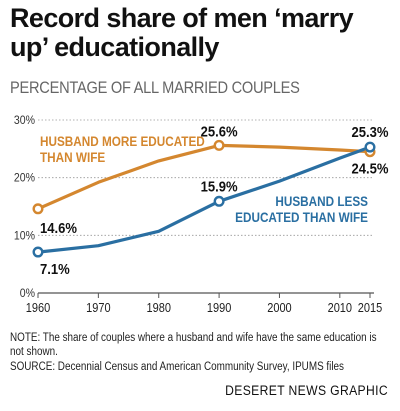 This screenshot has width=400, height=411. Describe the element at coordinates (58, 228) in the screenshot. I see `data-label: 14.6%` at that location.